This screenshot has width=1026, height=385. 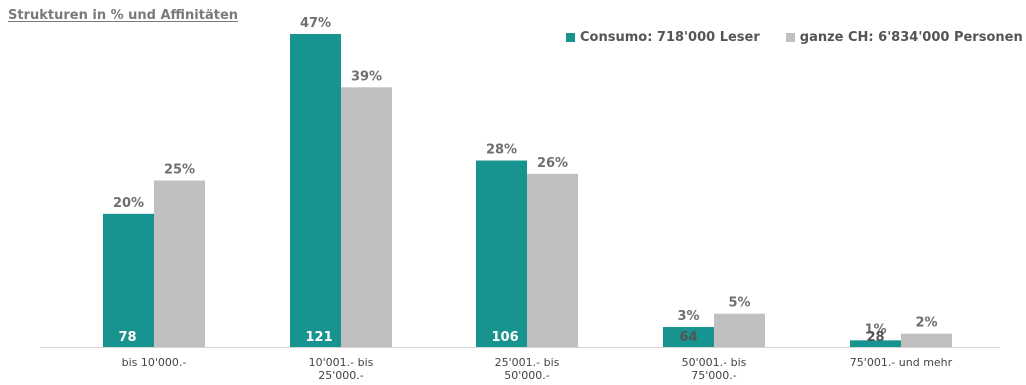 What do you see at coordinates (341, 375) in the screenshot?
I see `category-label: 25'000.-` at bounding box center [341, 375].